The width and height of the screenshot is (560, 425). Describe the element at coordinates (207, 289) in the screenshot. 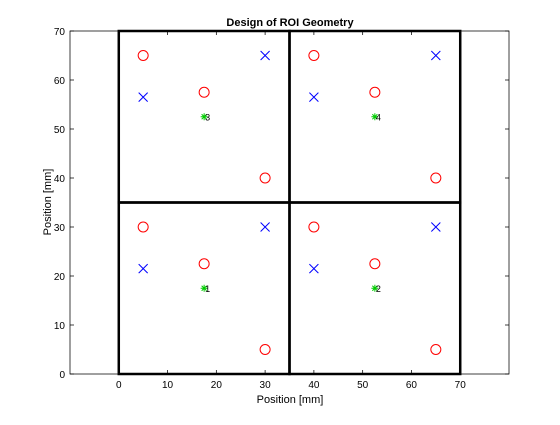

I see `roi-label: 1` at that location.